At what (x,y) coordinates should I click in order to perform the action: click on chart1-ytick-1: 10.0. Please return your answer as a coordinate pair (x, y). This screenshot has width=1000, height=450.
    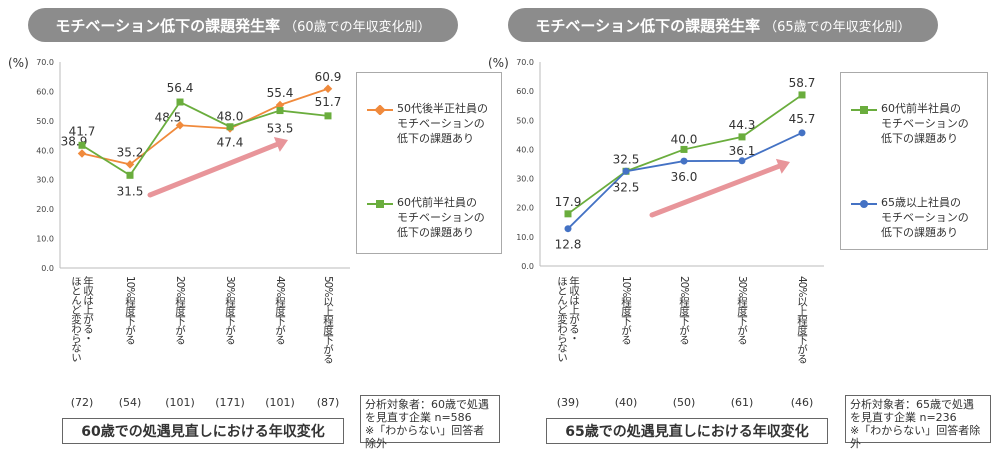
    Looking at the image, I should click on (45, 239).